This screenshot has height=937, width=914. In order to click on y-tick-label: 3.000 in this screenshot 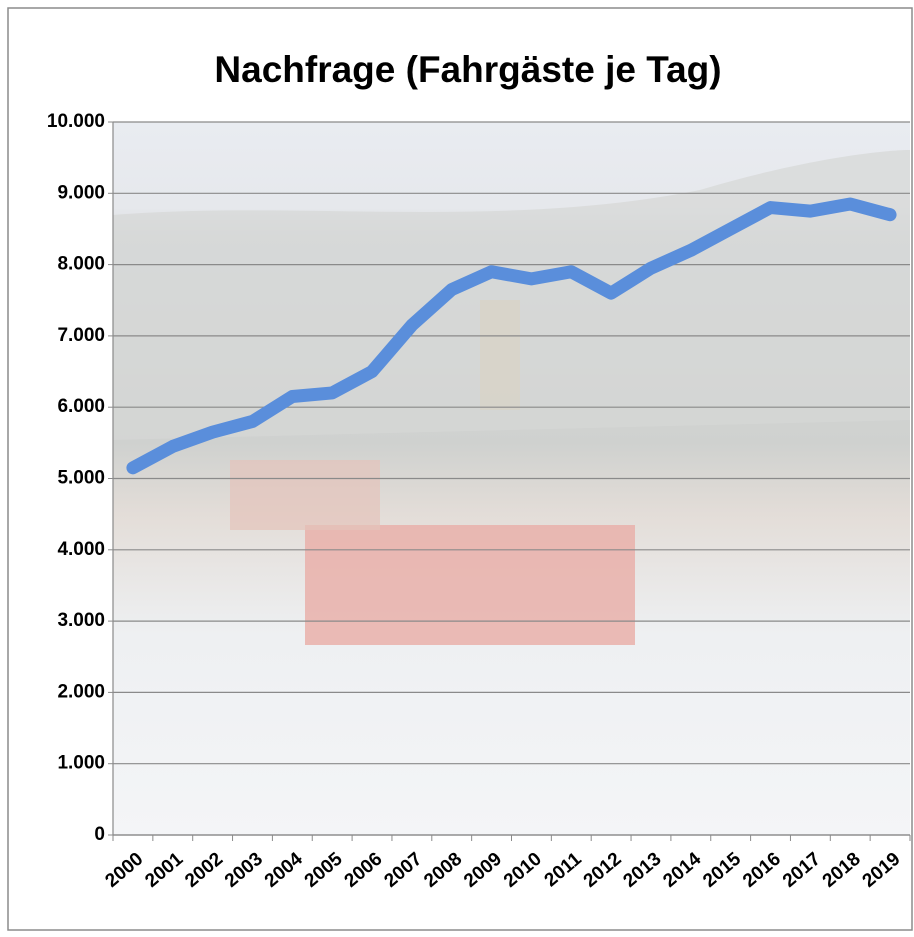, I will do `click(81, 620)`.